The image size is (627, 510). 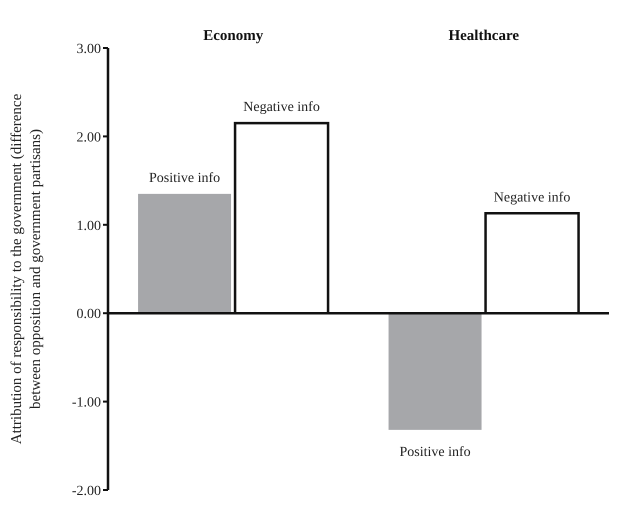 I want to click on y-tick-label: 2.00, so click(x=88, y=138).